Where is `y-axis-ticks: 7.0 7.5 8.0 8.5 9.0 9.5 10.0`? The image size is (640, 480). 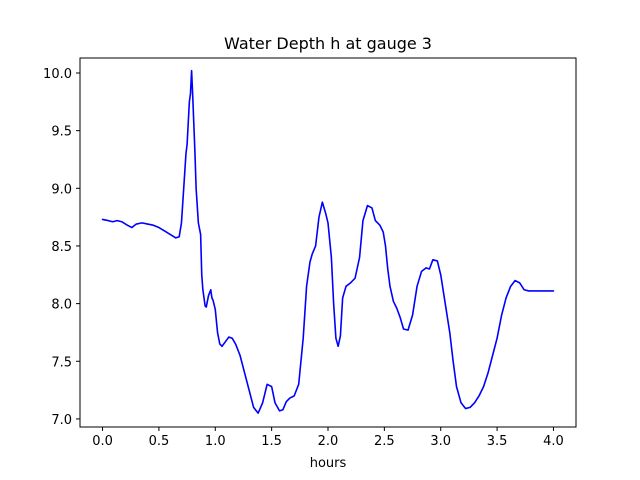 y-axis-ticks: 7.0 7.5 8.0 8.5 9.0 9.5 10.0 is located at coordinates (61, 247).